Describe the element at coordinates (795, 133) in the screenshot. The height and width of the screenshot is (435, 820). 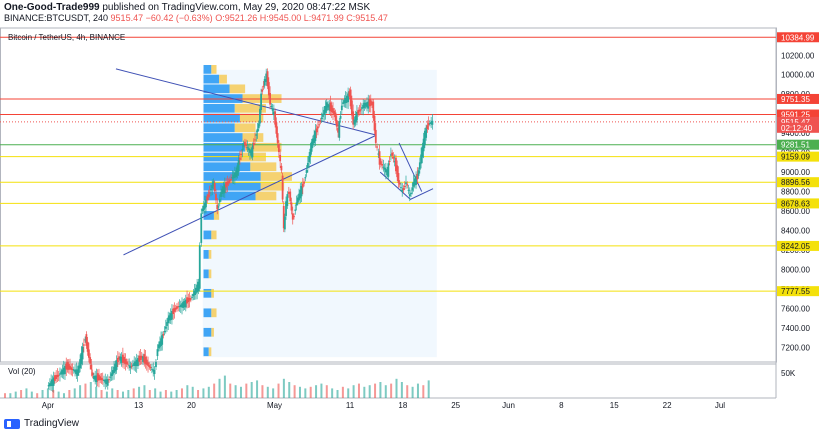
I see `y-tick-label: 9400.00` at that location.